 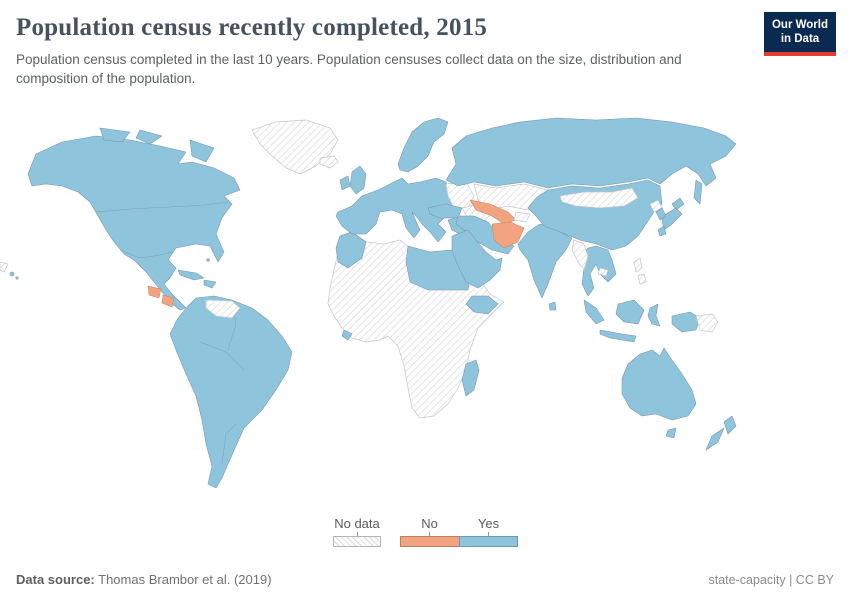 What do you see at coordinates (329, 162) in the screenshot?
I see `region-iceland` at bounding box center [329, 162].